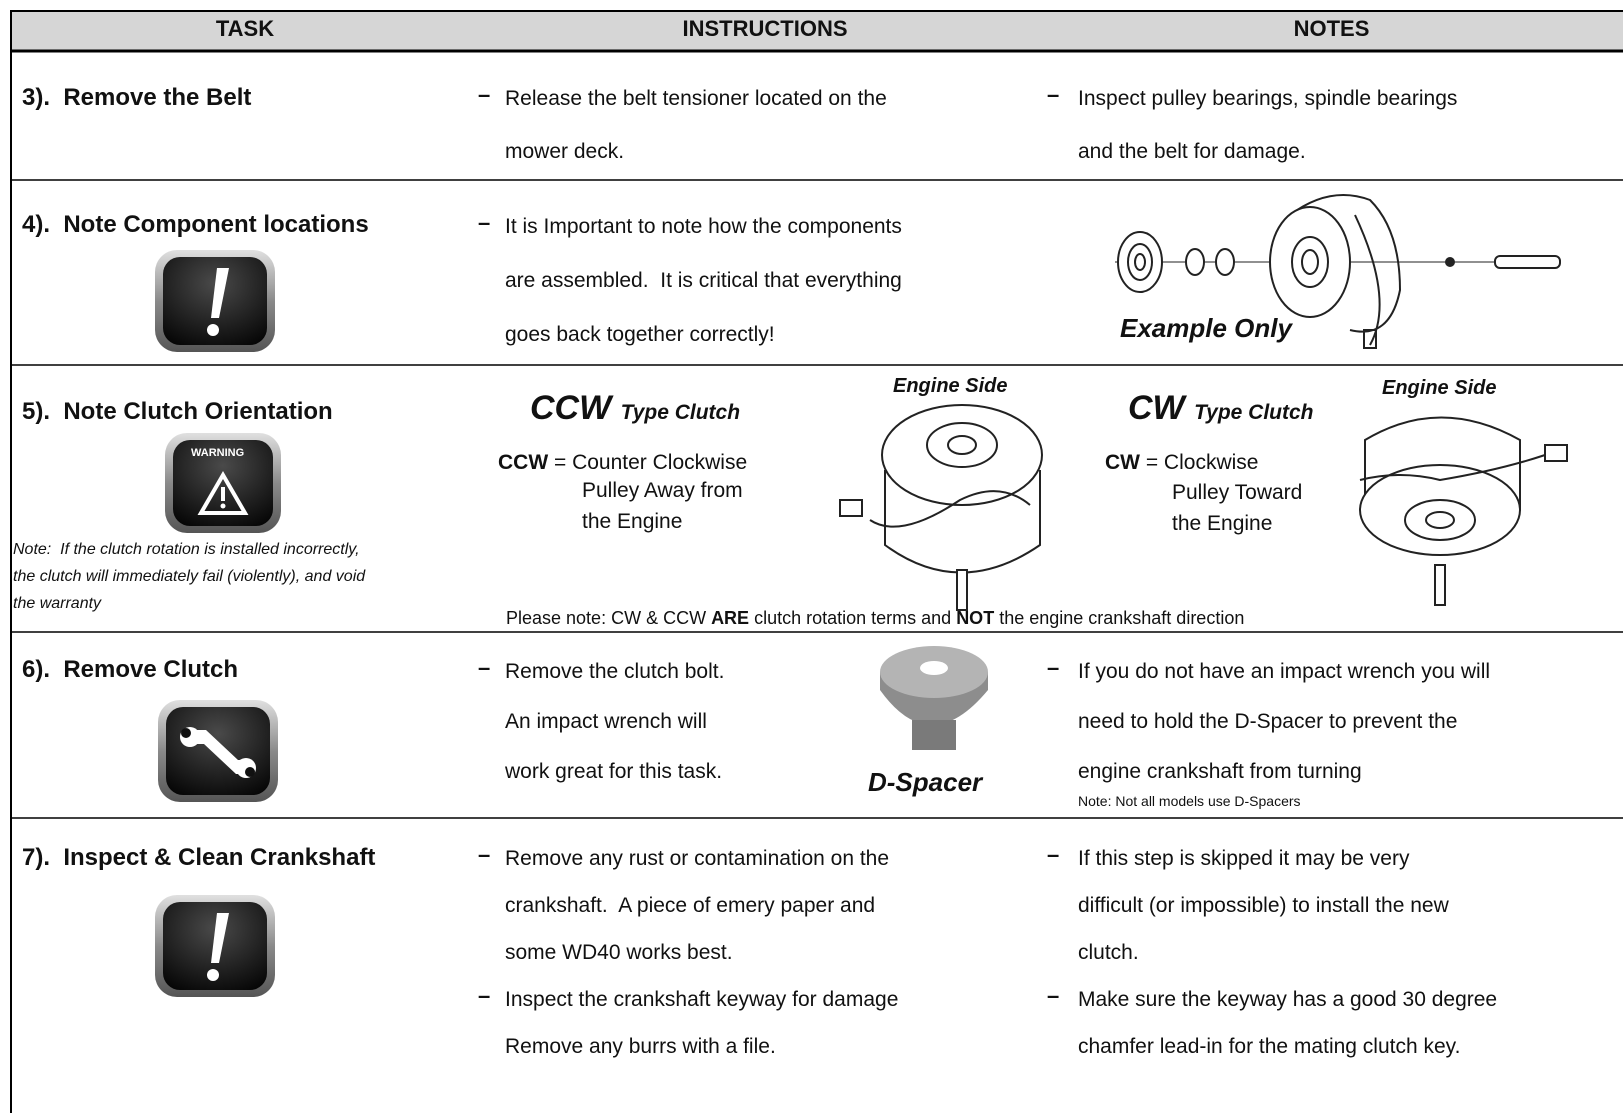 Image resolution: width=1623 pixels, height=1113 pixels. I want to click on notes-line: engine crankshaft from turning, so click(1220, 771).